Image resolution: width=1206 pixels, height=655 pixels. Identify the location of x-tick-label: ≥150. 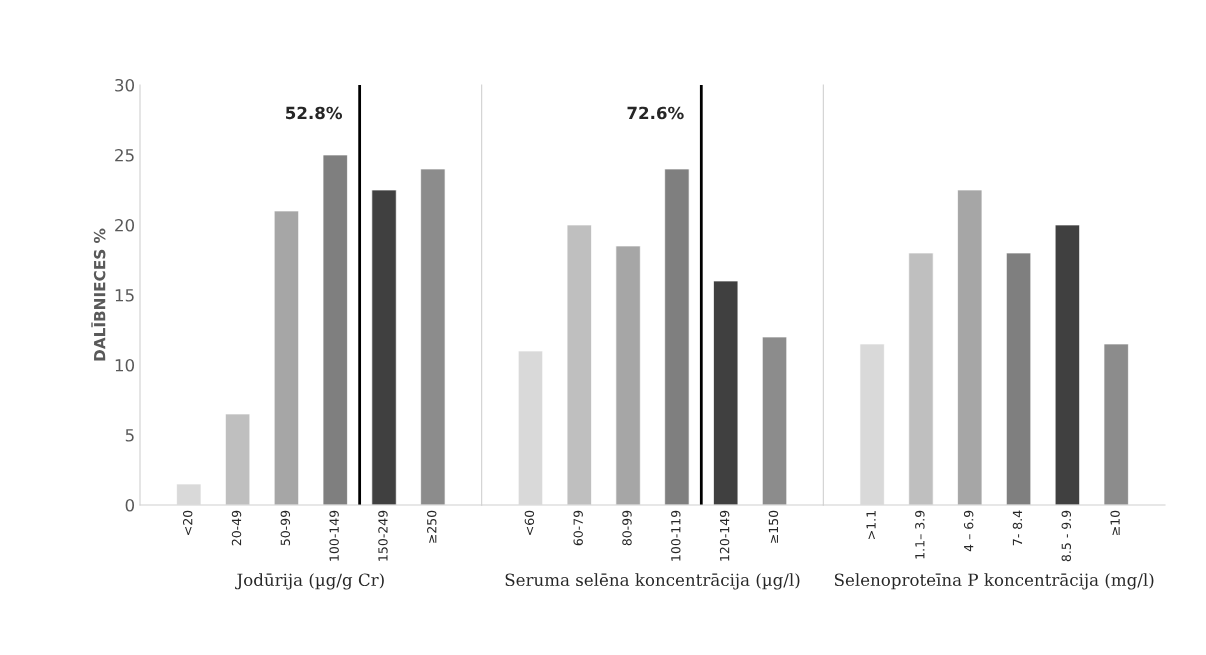
(773, 526).